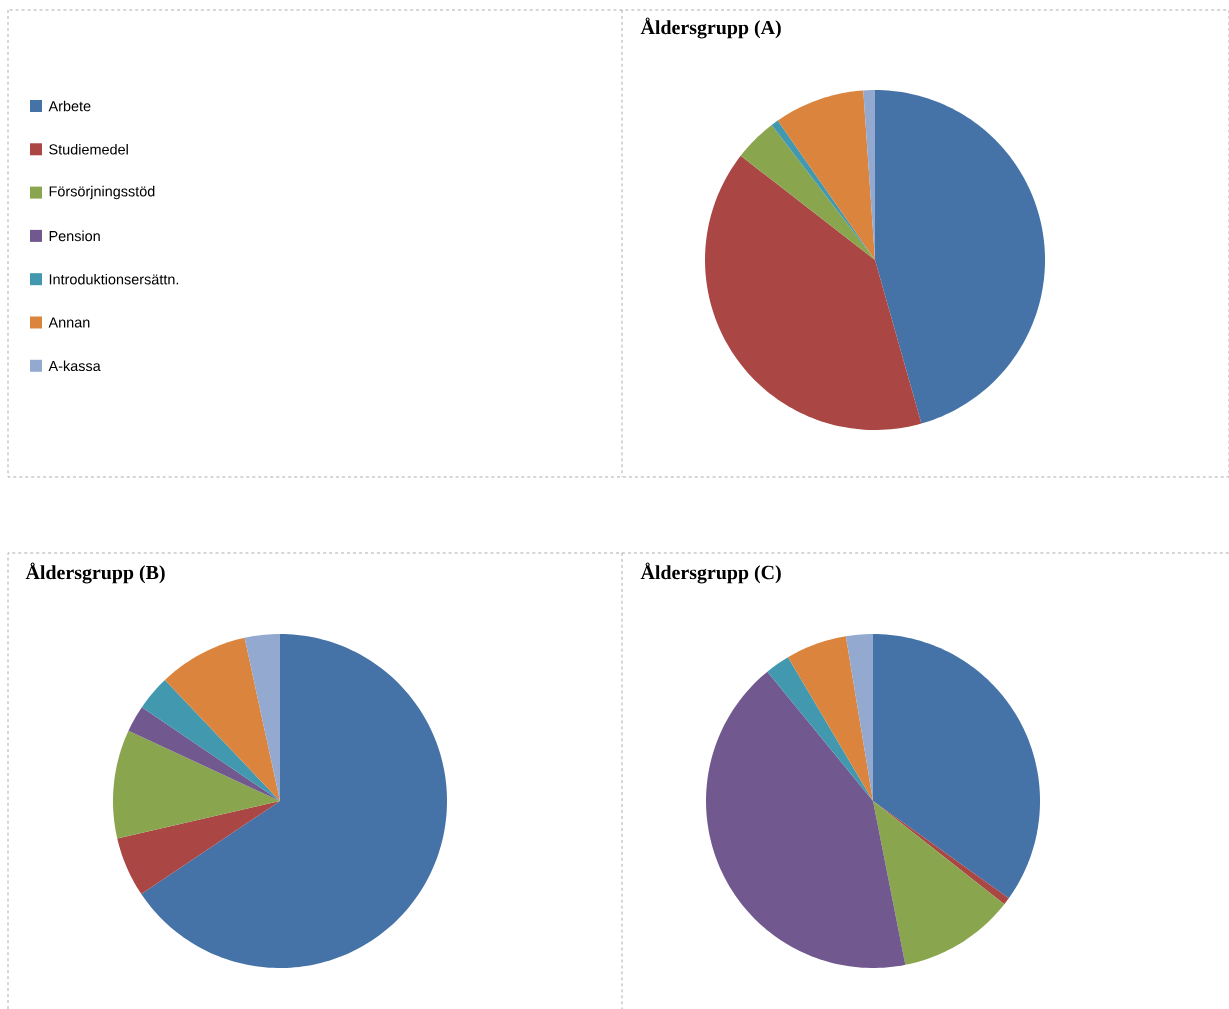 This screenshot has width=1229, height=1009. I want to click on chart-title: Åldersgrupp (B), so click(95, 573).